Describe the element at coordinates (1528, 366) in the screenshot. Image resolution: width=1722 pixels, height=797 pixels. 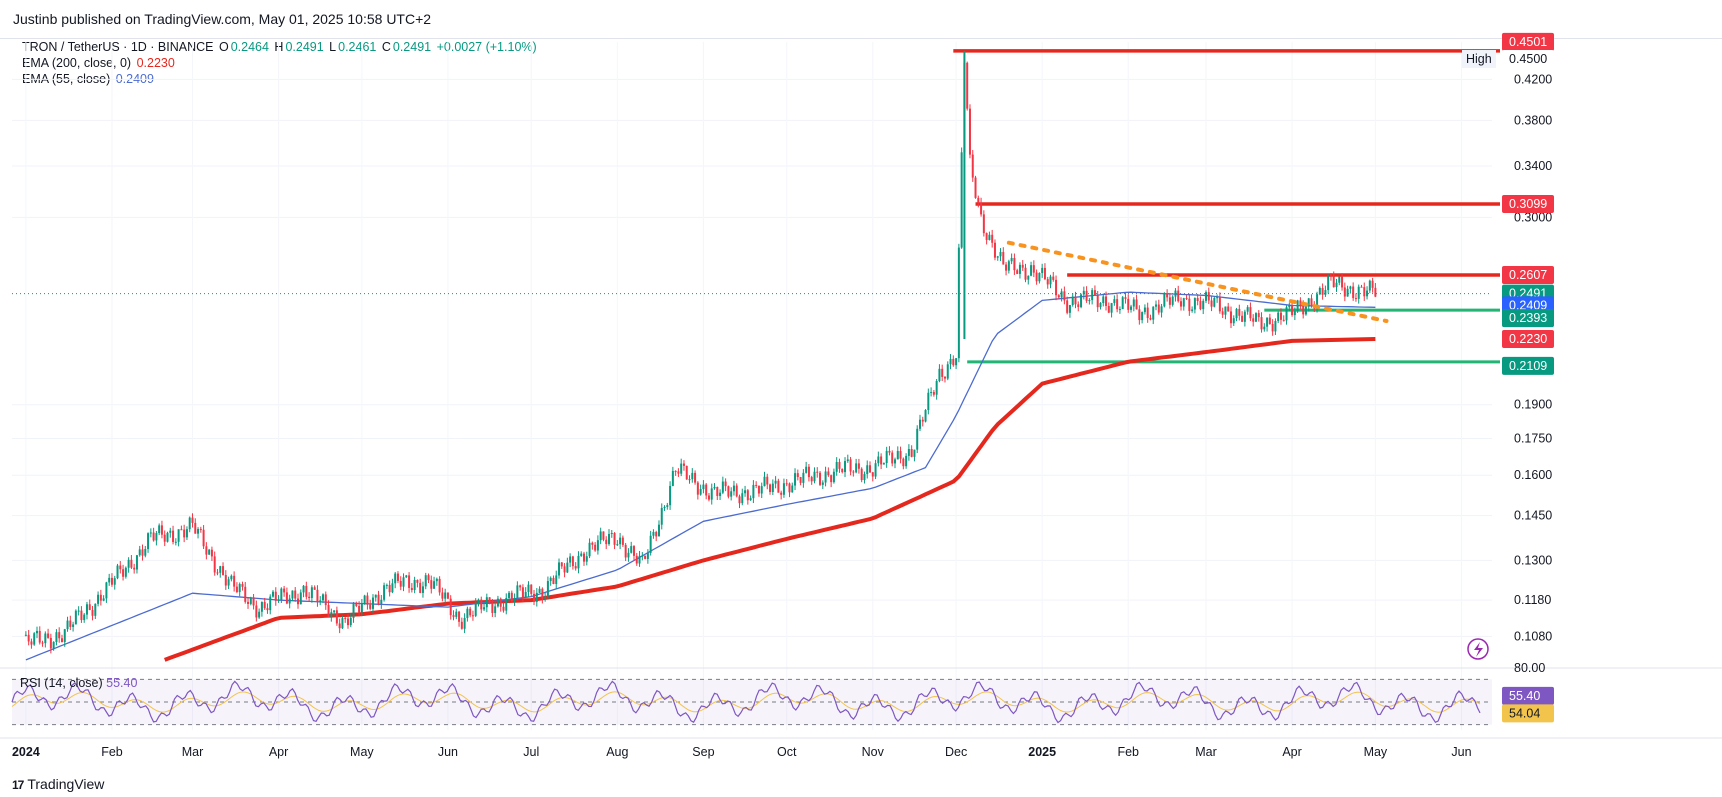
I see `price-tag-label: 0.2109` at that location.